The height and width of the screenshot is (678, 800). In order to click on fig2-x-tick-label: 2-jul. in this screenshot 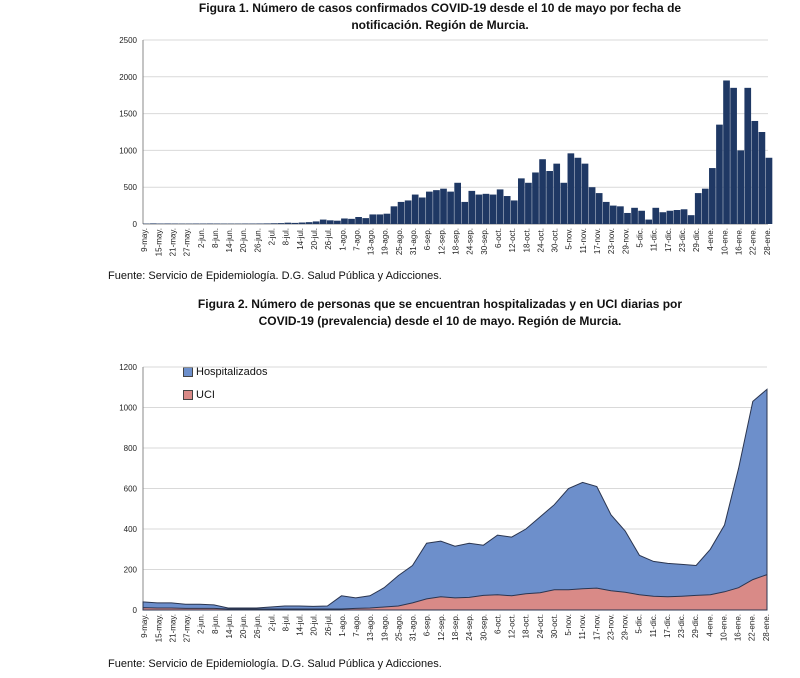, I will do `click(271, 622)`.